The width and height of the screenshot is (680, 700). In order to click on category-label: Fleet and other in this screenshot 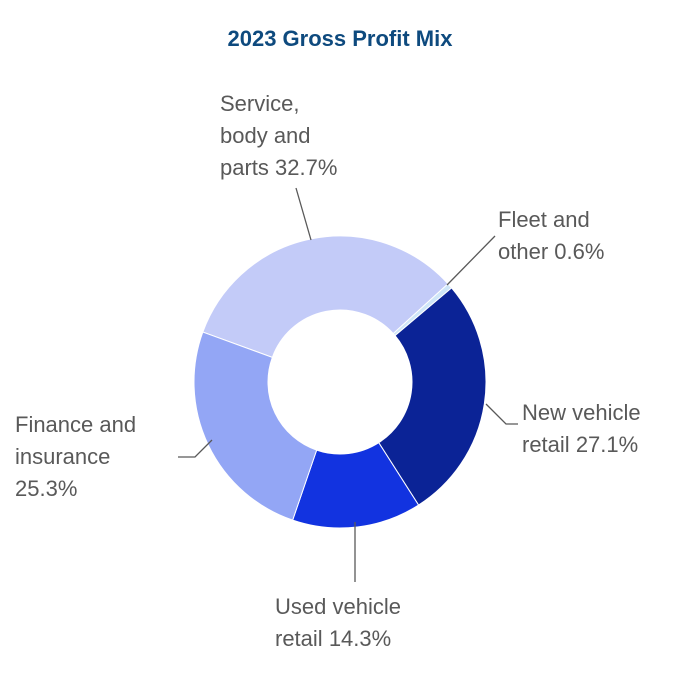, I will do `click(544, 235)`.